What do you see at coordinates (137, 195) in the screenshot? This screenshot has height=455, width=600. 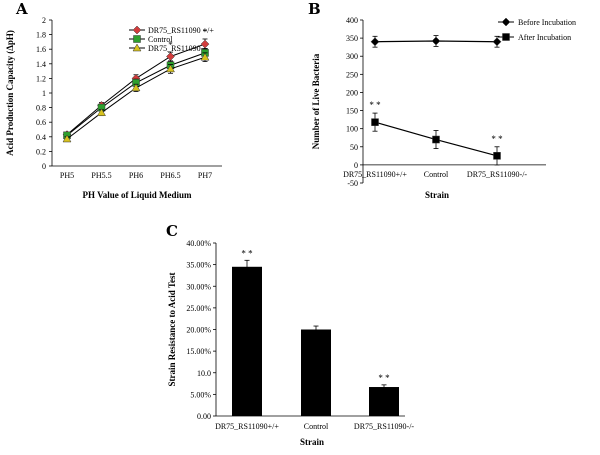 I see `chart-a-xlabel: PH Value of Liquid Medium` at bounding box center [137, 195].